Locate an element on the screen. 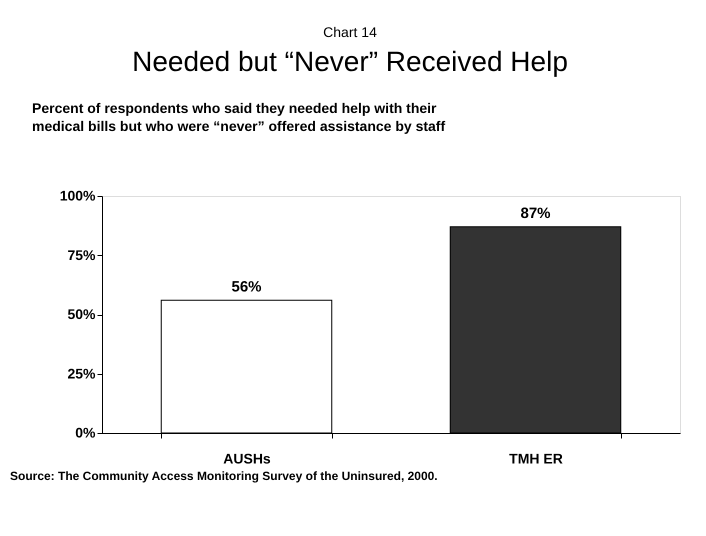 The width and height of the screenshot is (706, 536). text: Percent of respondents who said they needed help with their is located at coordinates (234, 108).